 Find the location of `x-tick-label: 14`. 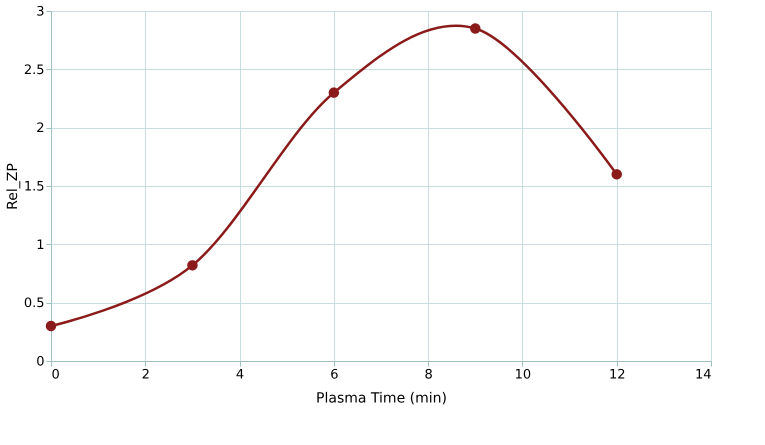

x-tick-label: 14 is located at coordinates (703, 375).